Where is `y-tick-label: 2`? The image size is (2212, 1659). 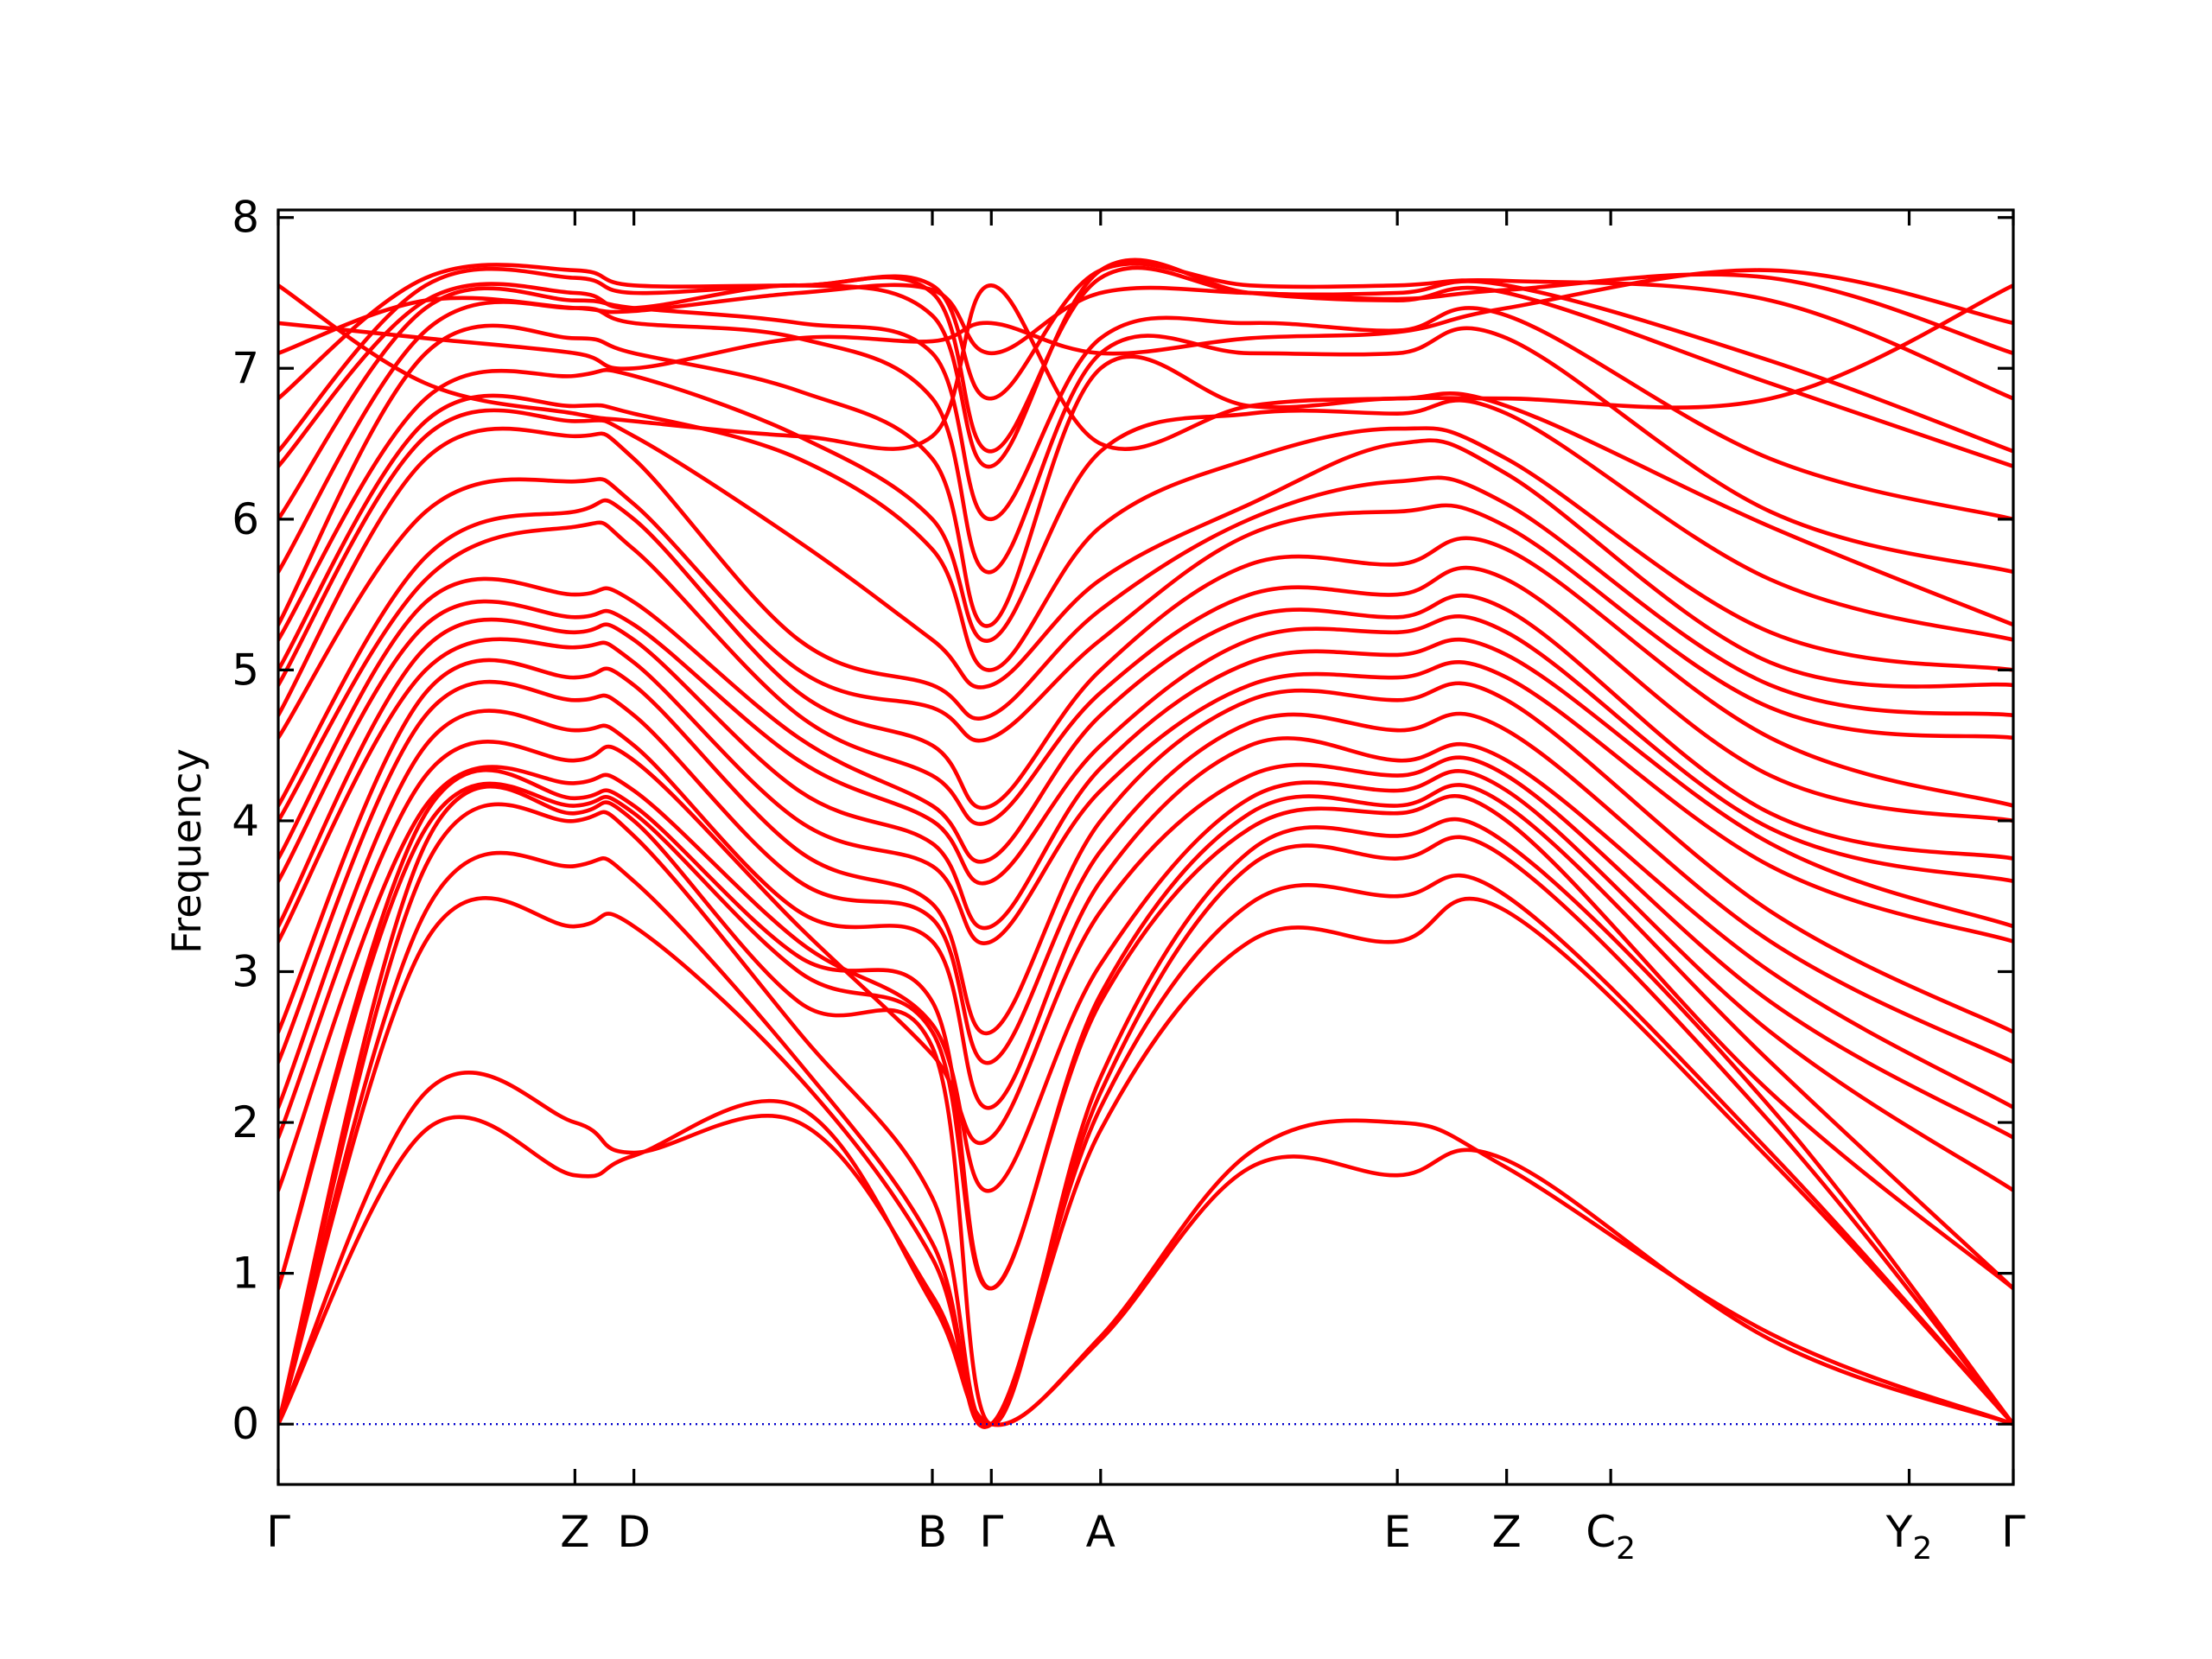 y-tick-label: 2 is located at coordinates (245, 1122).